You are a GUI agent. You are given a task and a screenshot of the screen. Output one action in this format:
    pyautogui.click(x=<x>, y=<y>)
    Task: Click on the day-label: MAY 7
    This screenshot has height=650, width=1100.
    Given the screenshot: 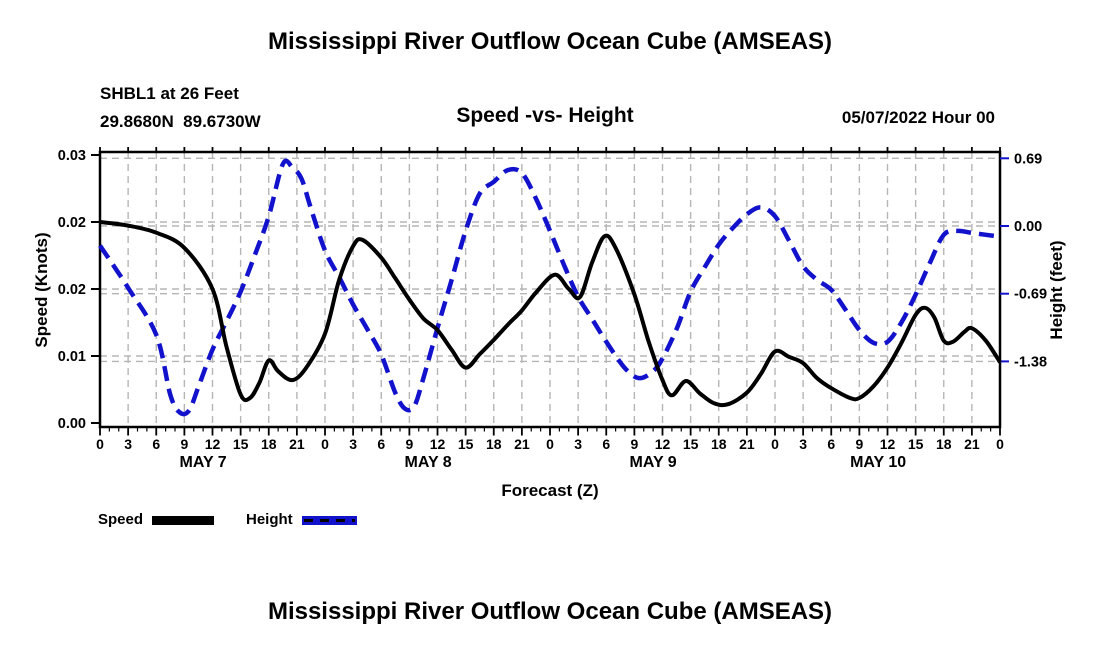 What is the action you would take?
    pyautogui.click(x=203, y=462)
    